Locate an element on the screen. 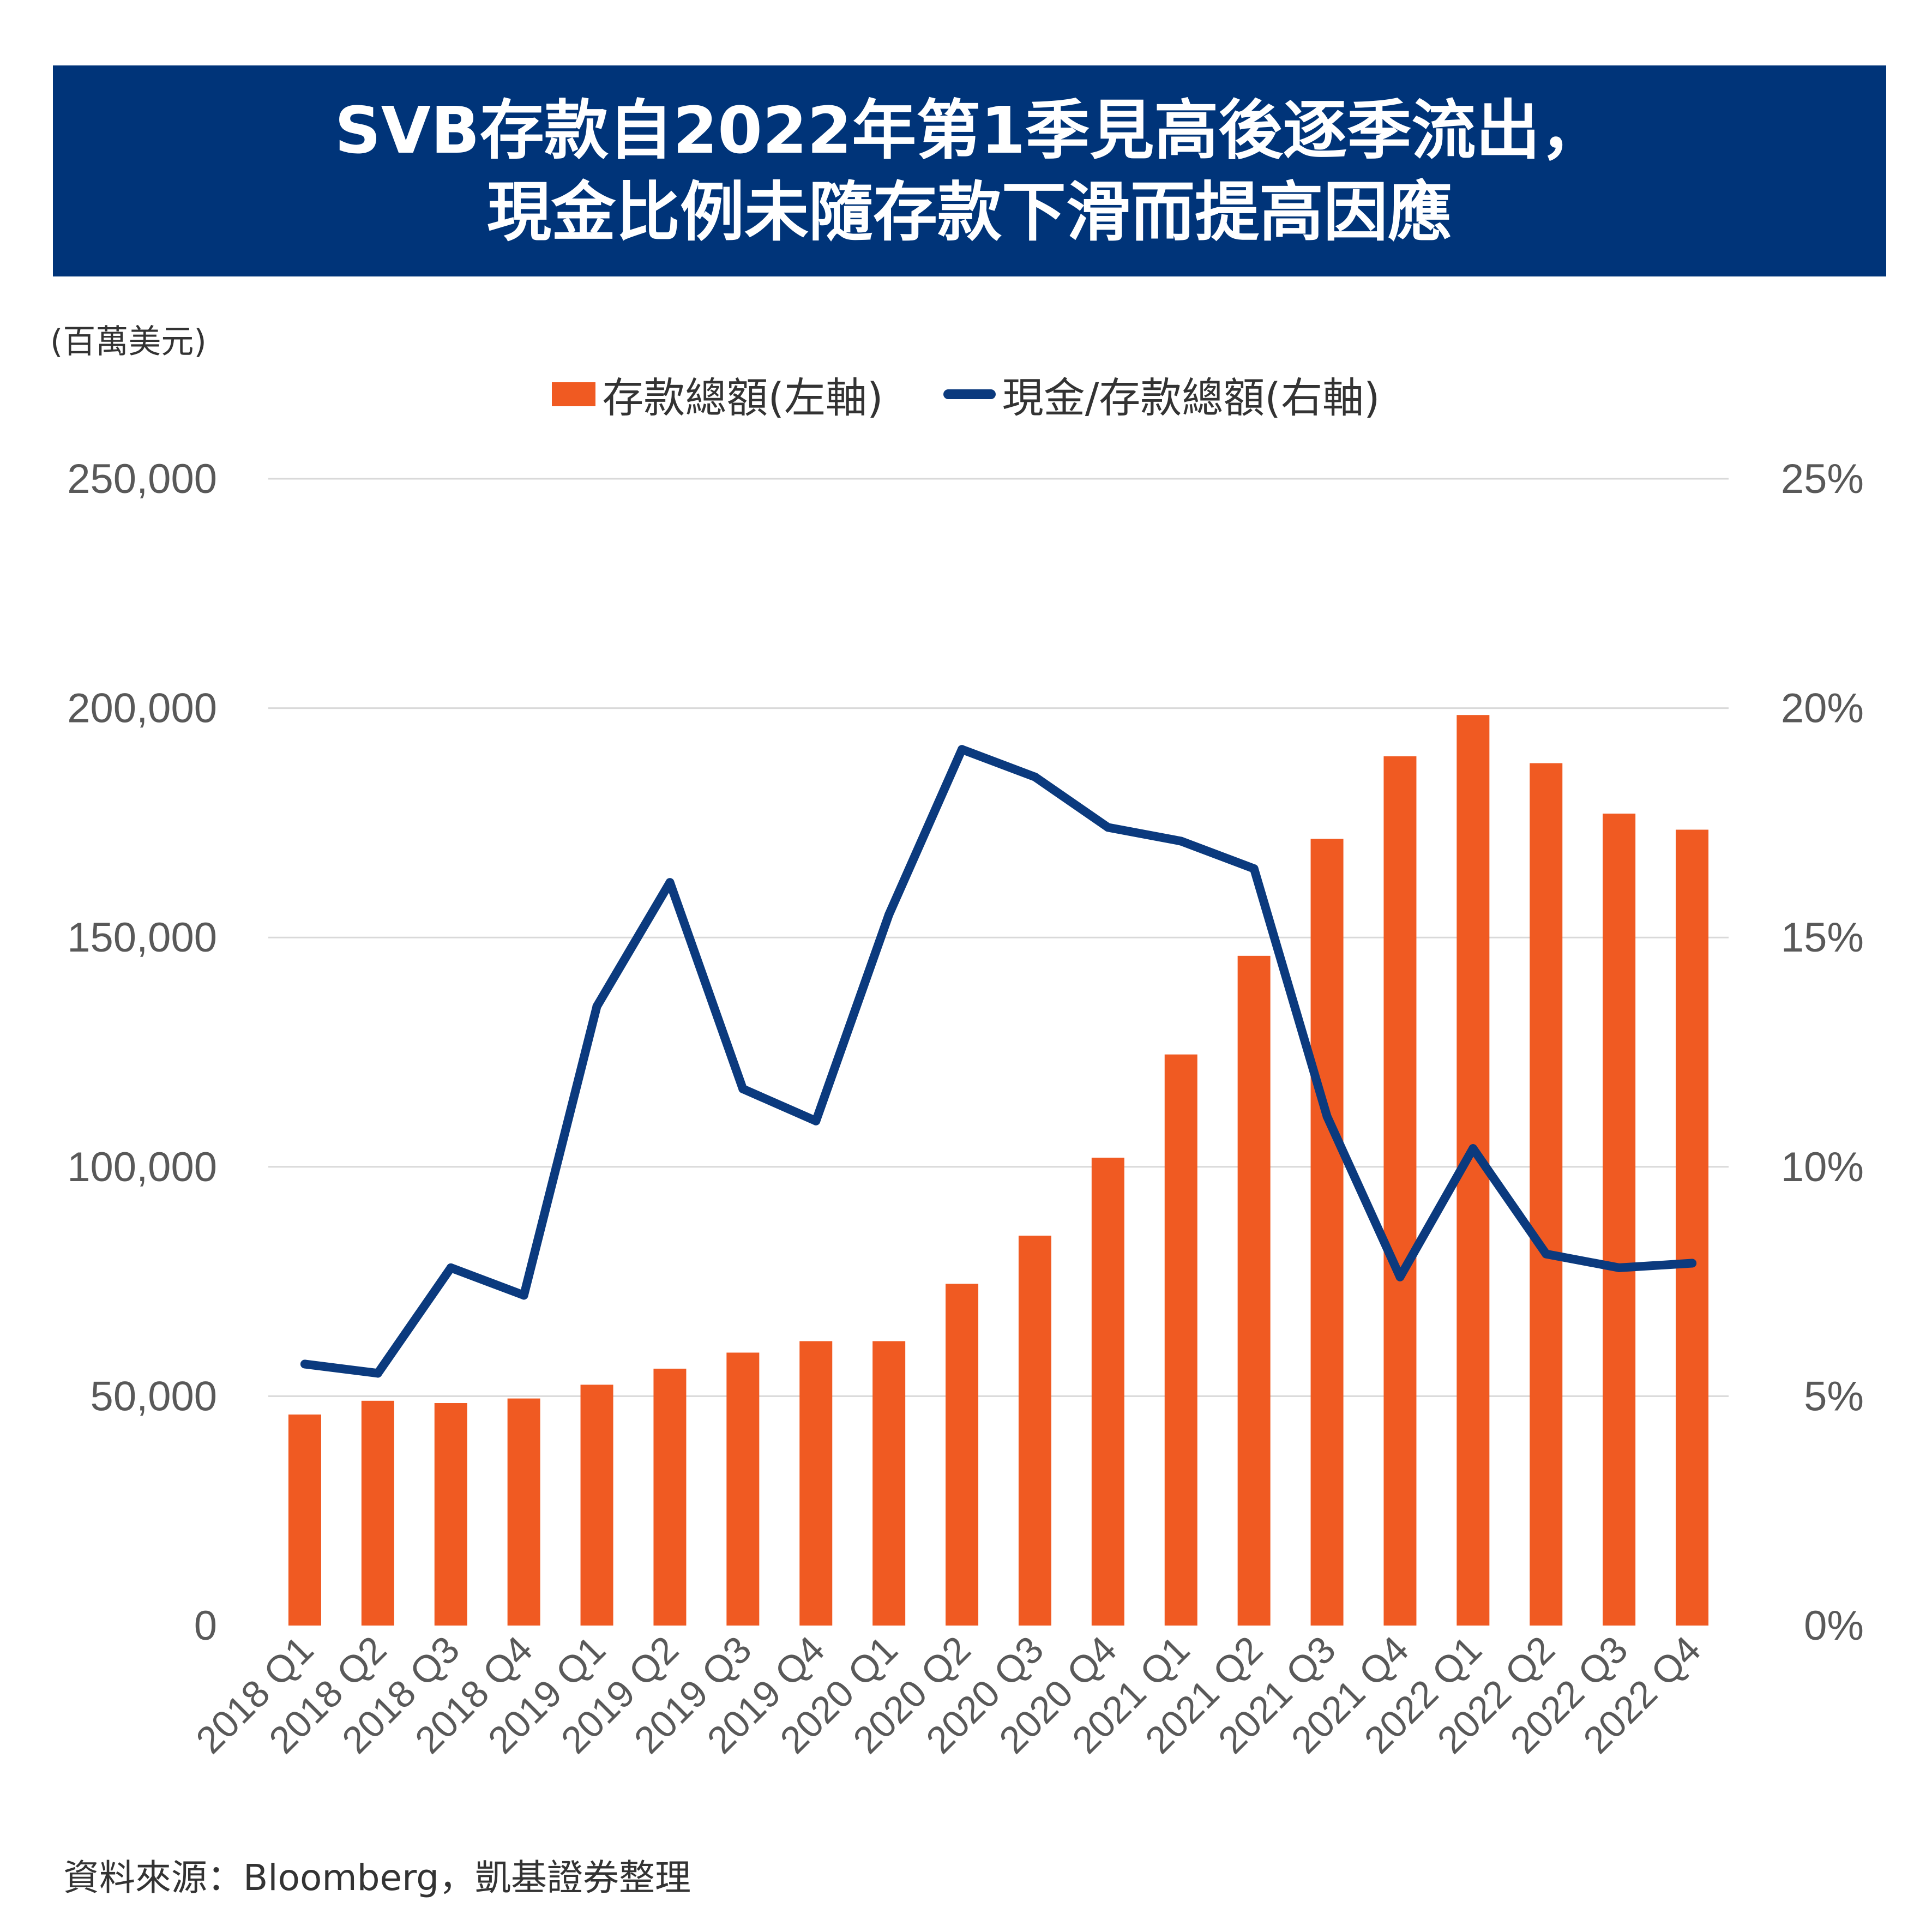  left-tick-label-2: 100,000 is located at coordinates (142, 1167).